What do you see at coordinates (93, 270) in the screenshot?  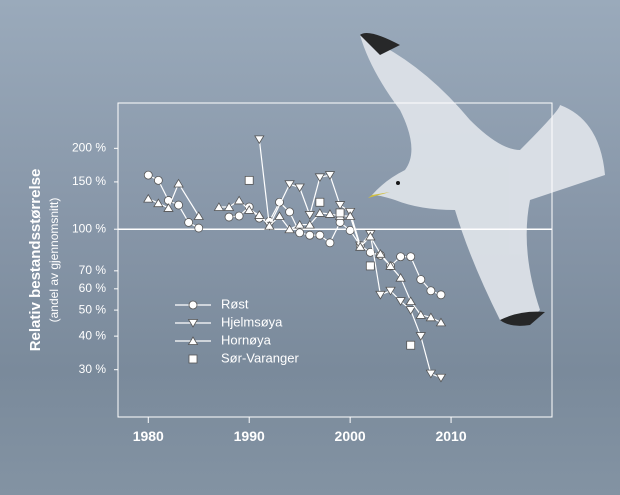 I see `y-tick-label: 70 %` at bounding box center [93, 270].